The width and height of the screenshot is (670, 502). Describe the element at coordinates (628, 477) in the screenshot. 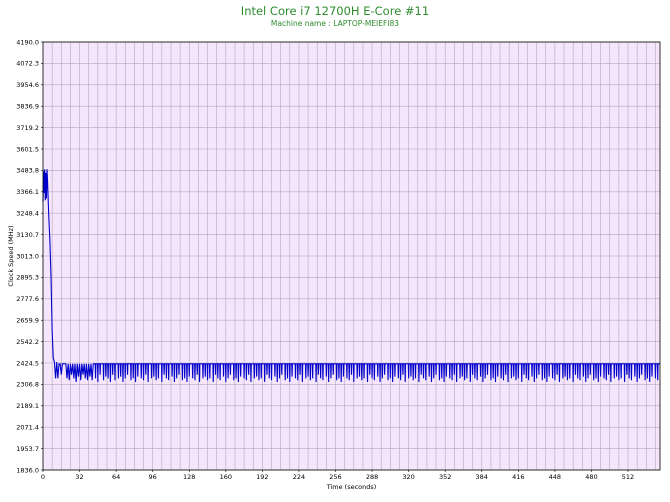

I see `x-tick-label: 512` at that location.